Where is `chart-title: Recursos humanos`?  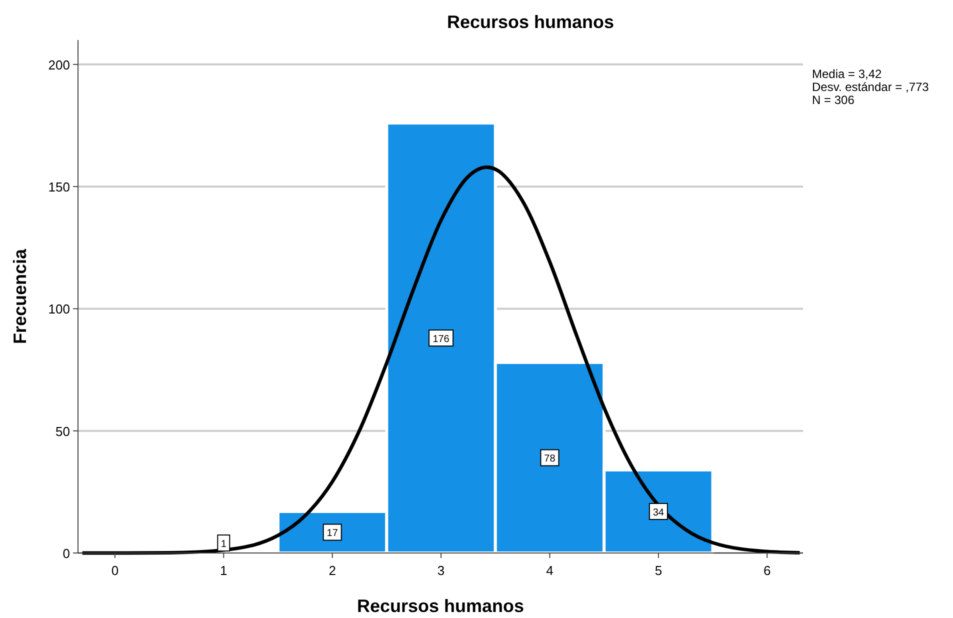 chart-title: Recursos humanos is located at coordinates (530, 22).